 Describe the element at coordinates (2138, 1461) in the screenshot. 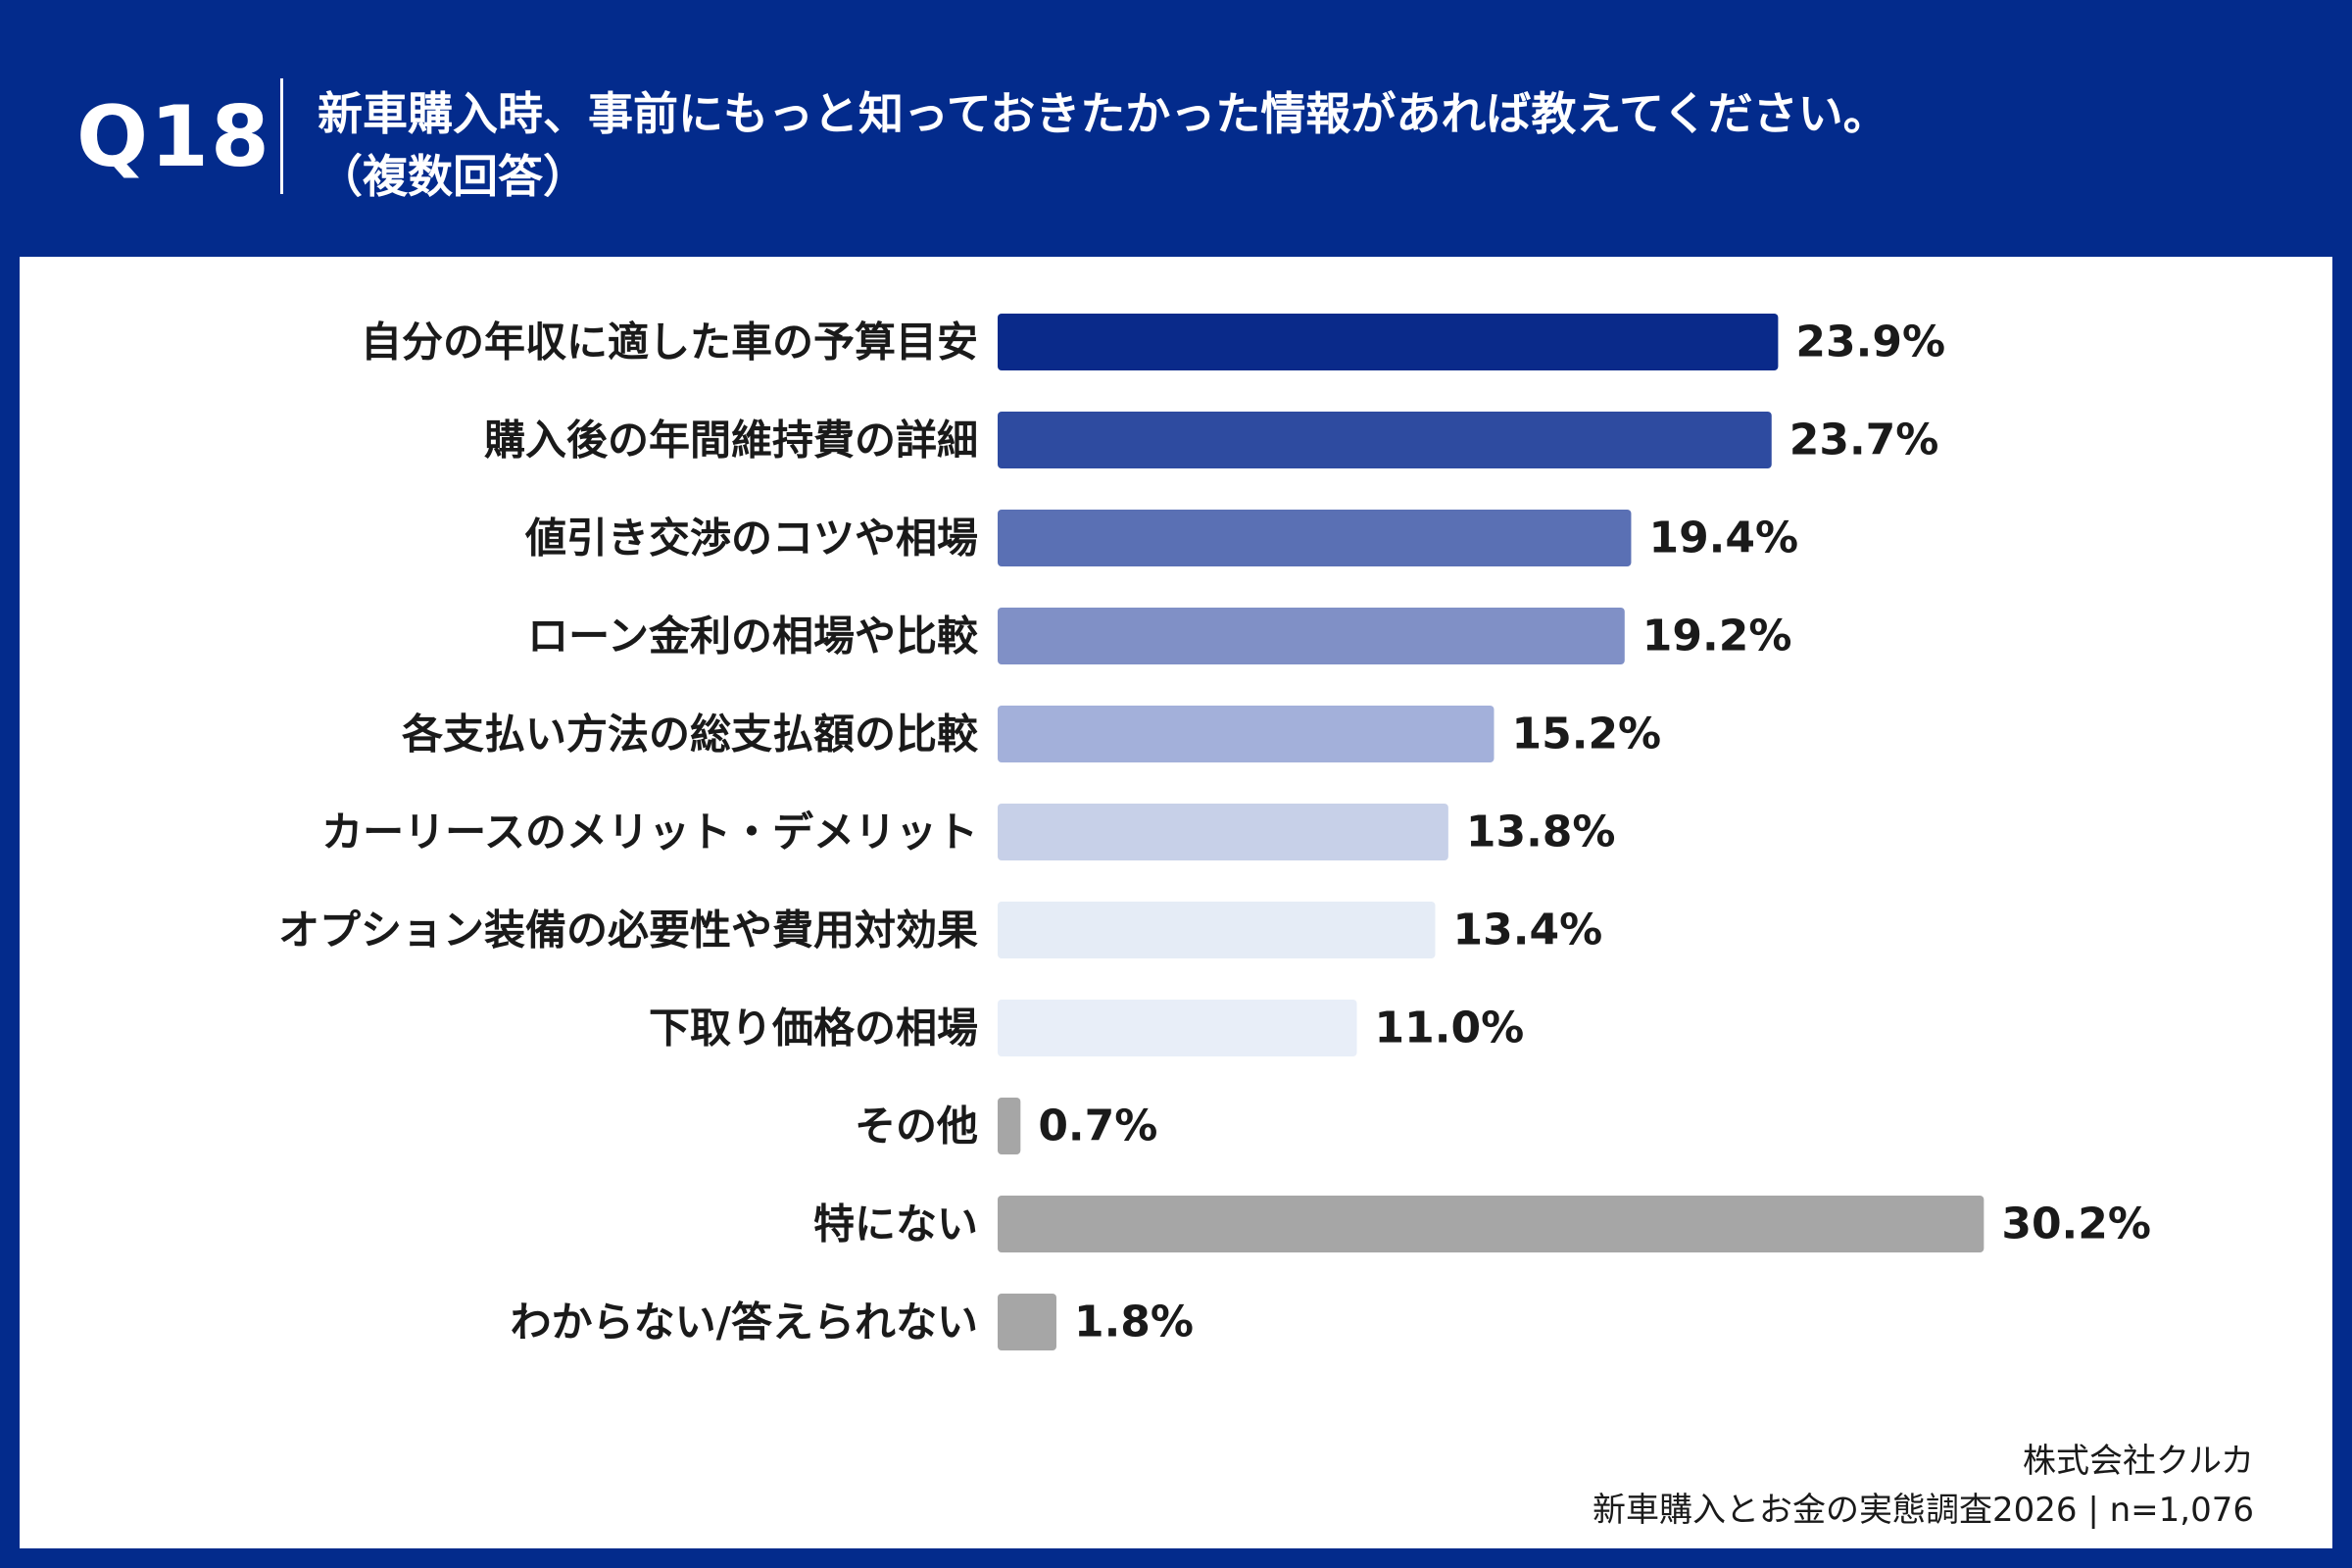

I see `company-name: 株式会社クルカ` at that location.